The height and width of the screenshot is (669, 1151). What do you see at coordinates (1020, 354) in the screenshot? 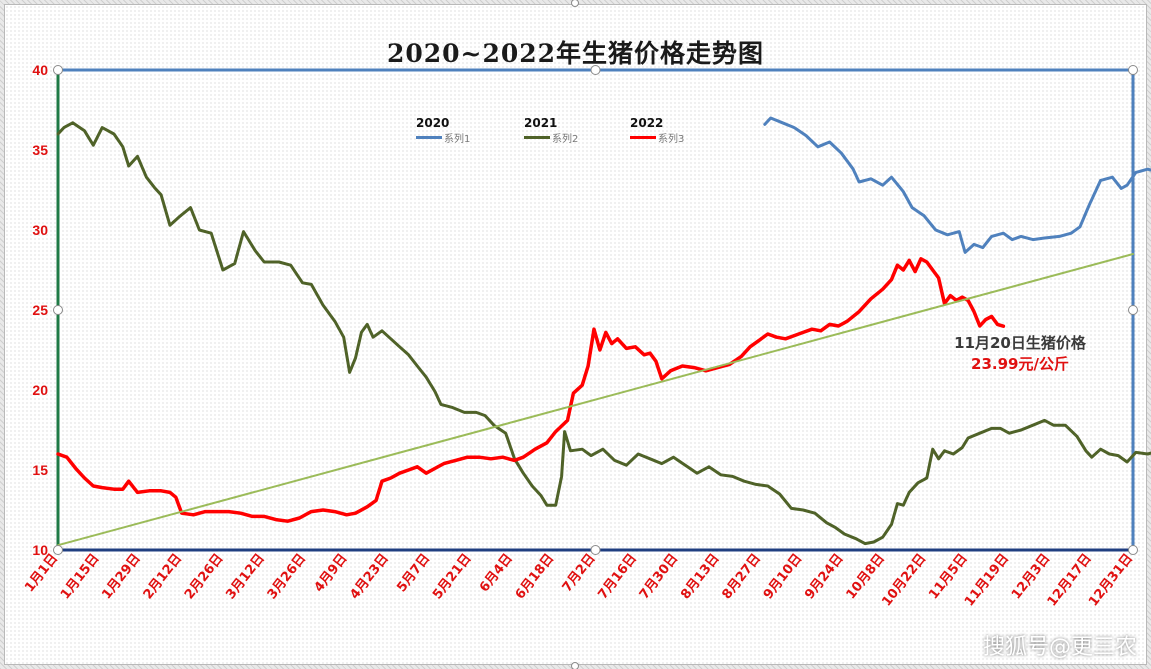
I see `price-annotation: 11月20日生猪价格 23.99元/公斤` at bounding box center [1020, 354].